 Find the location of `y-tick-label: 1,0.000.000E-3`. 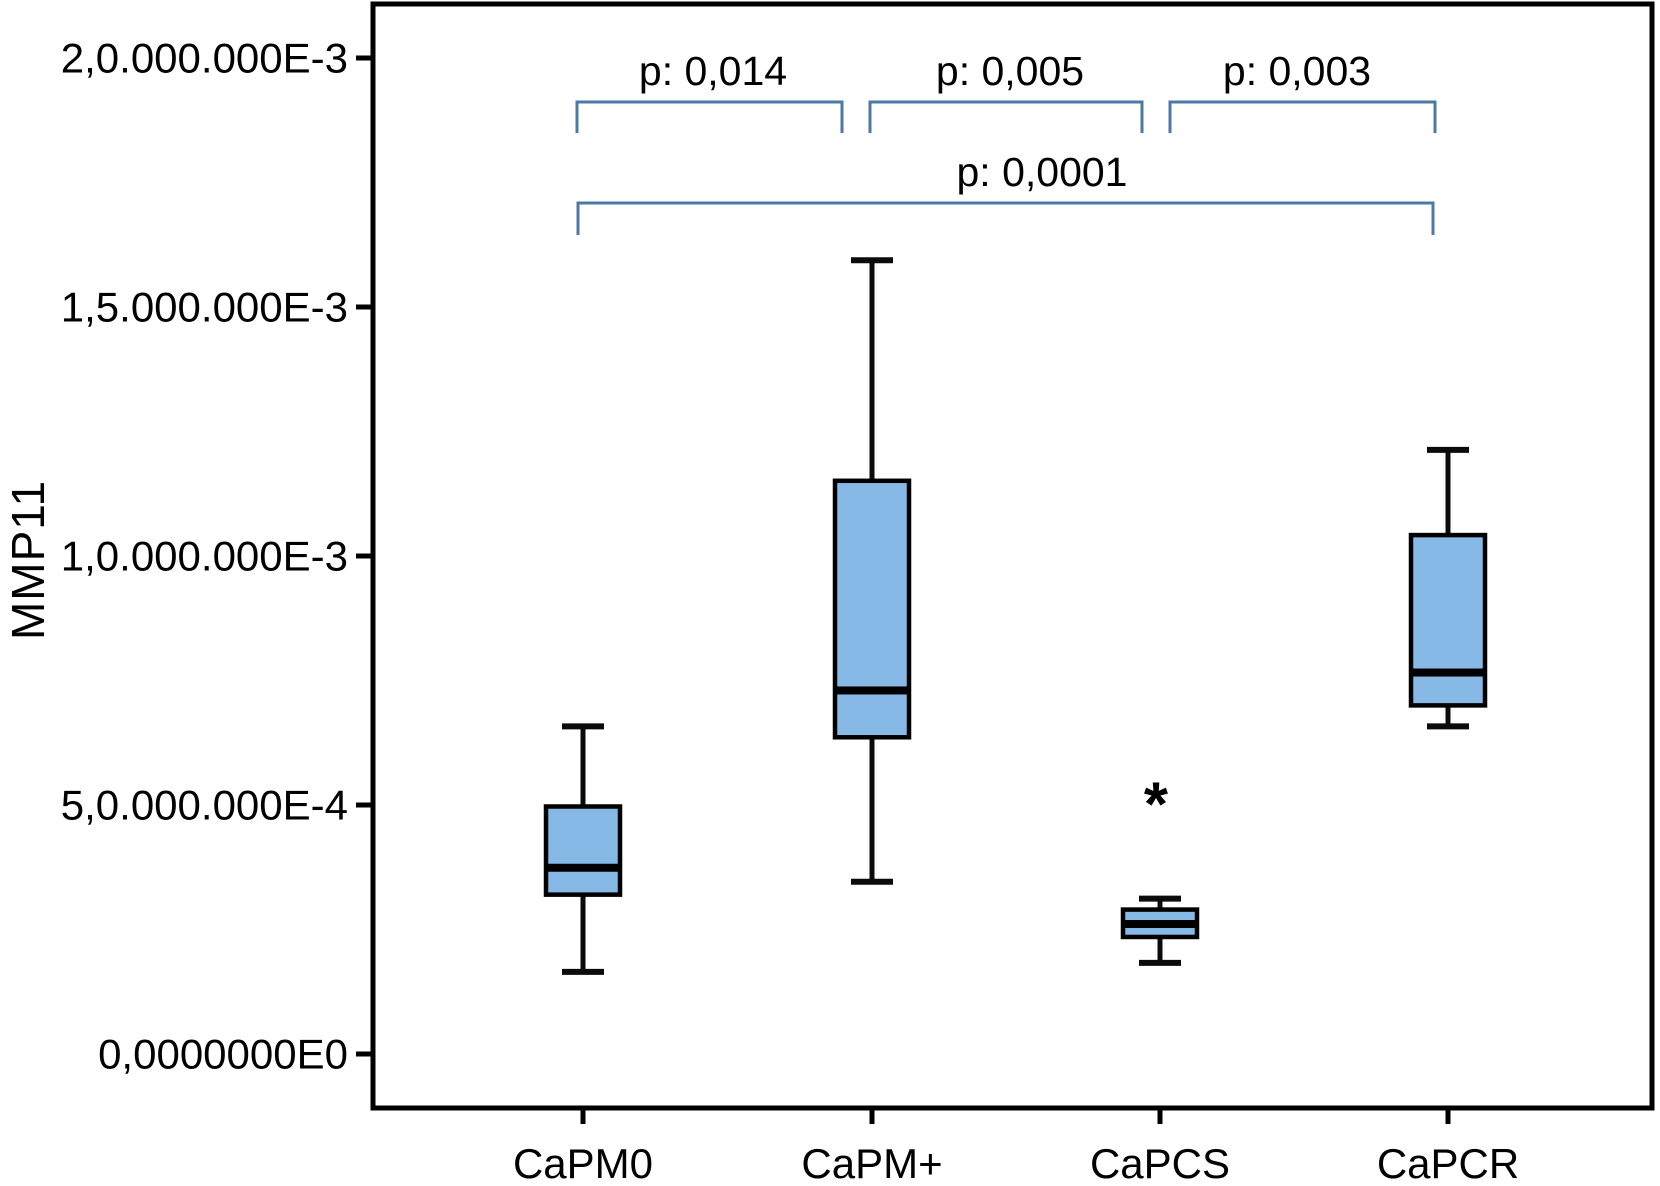

y-tick-label: 1,0.000.000E-3 is located at coordinates (204, 556).